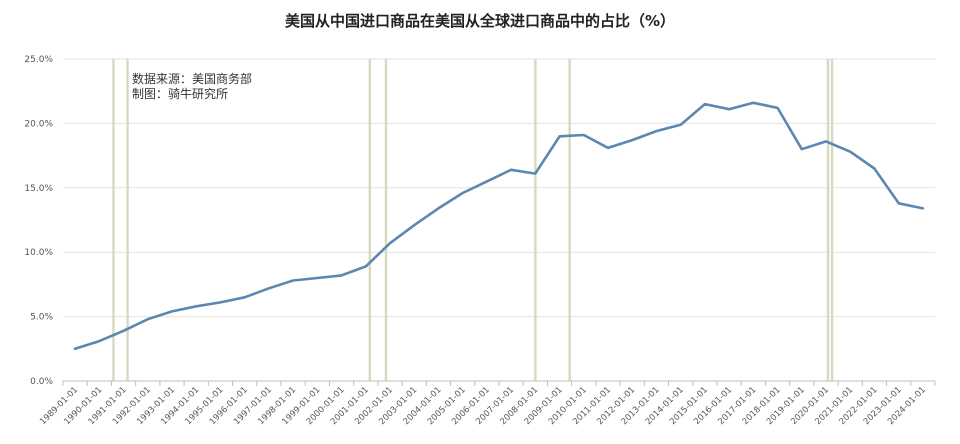 The width and height of the screenshot is (960, 444). Describe the element at coordinates (41, 382) in the screenshot. I see `y-tick-label: 0.0%` at that location.